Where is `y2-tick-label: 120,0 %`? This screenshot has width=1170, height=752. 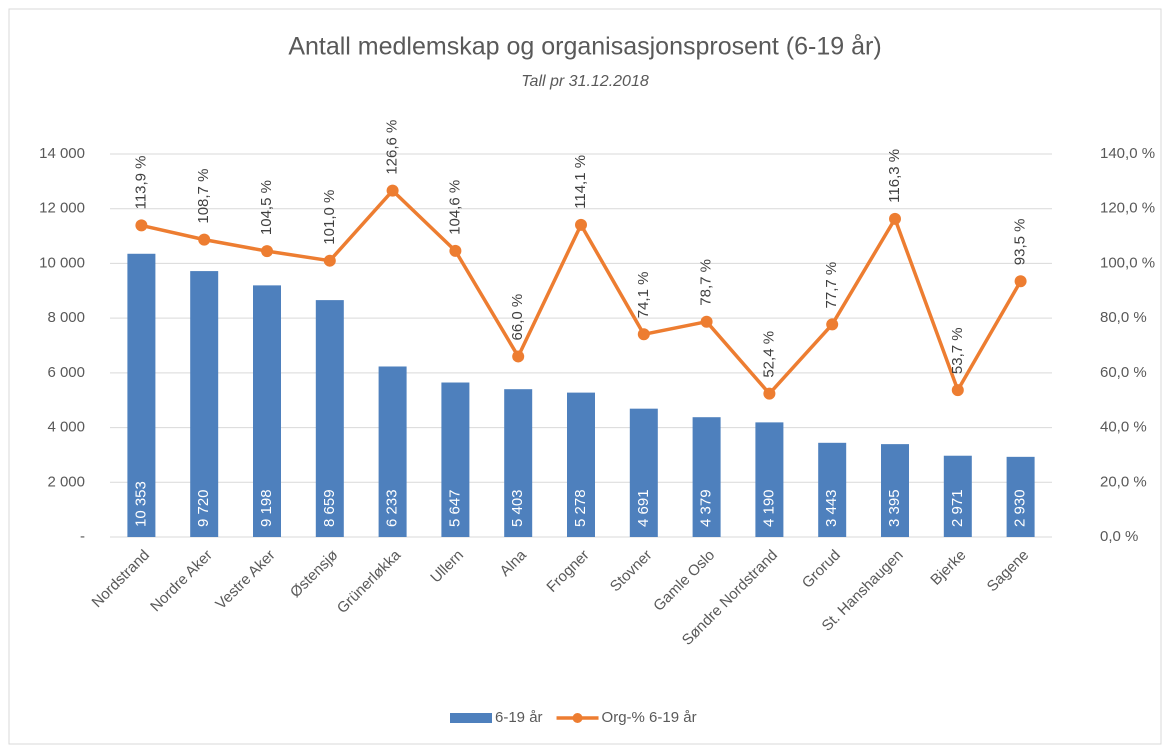
y2-tick-label: 120,0 % is located at coordinates (1127, 208).